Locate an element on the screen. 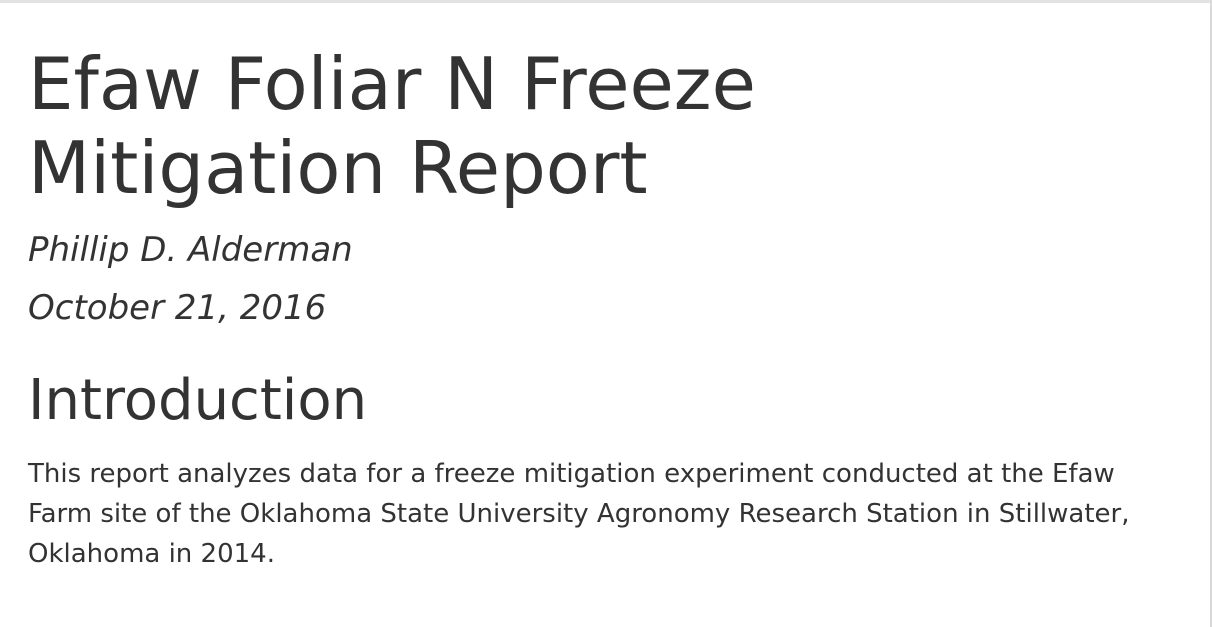 The width and height of the screenshot is (1212, 627). document-date: October 21, 2016 is located at coordinates (177, 308).